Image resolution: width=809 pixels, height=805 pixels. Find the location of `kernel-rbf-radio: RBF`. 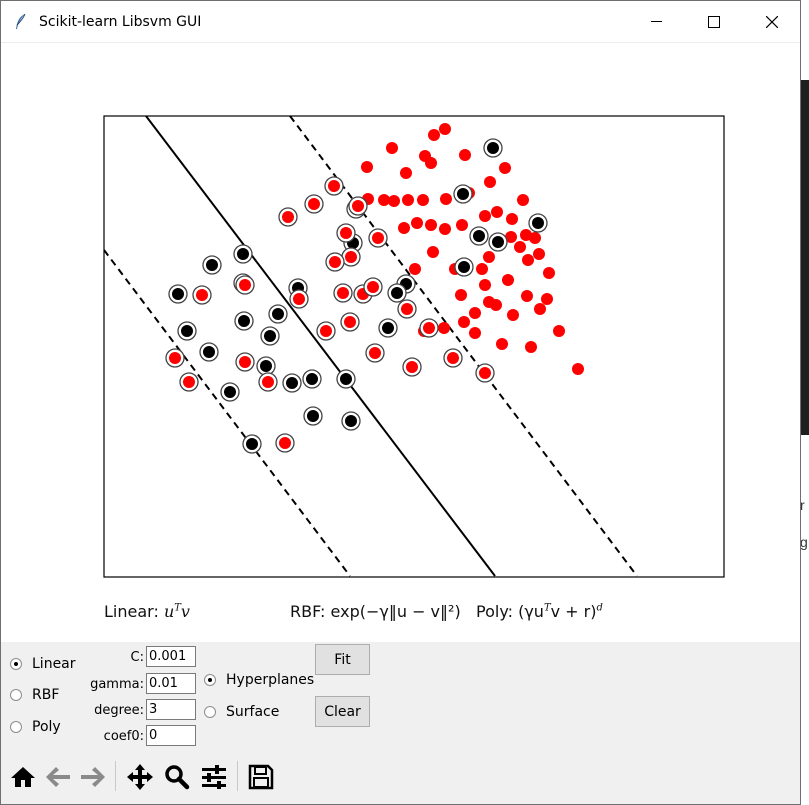

kernel-rbf-radio: RBF is located at coordinates (34, 695).